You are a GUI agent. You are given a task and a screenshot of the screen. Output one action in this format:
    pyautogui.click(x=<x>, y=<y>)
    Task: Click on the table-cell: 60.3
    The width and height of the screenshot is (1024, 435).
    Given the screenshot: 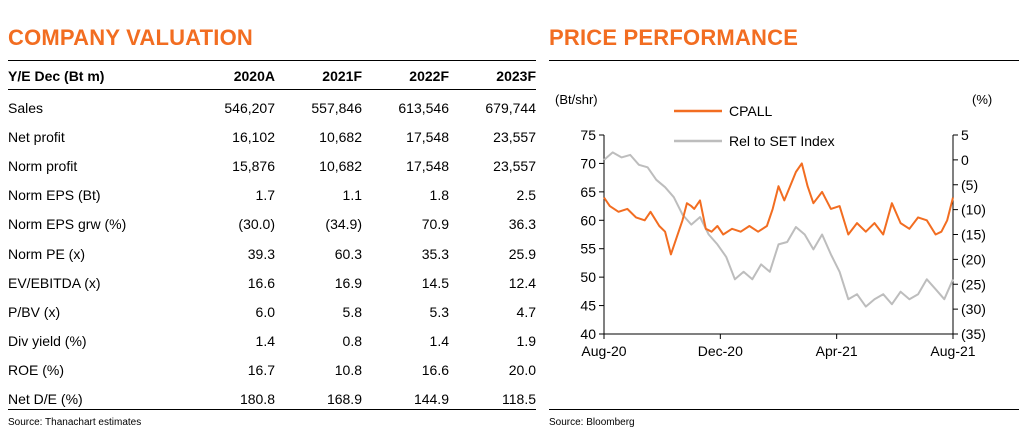 What is the action you would take?
    pyautogui.click(x=348, y=253)
    